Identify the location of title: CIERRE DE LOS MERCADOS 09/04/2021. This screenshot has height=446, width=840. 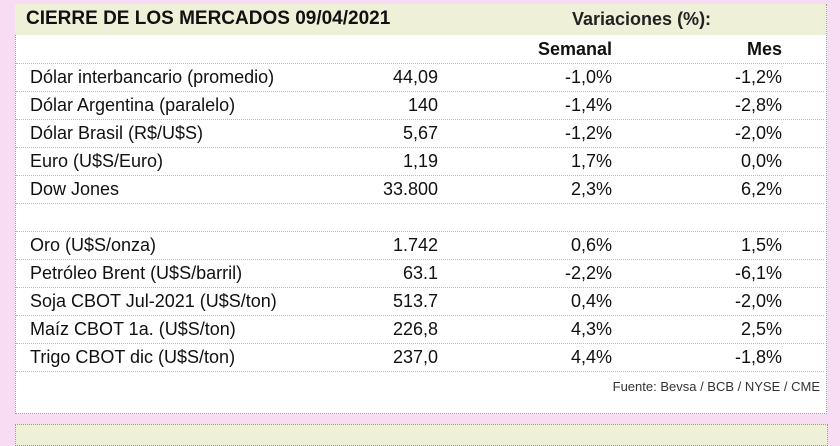
(208, 18).